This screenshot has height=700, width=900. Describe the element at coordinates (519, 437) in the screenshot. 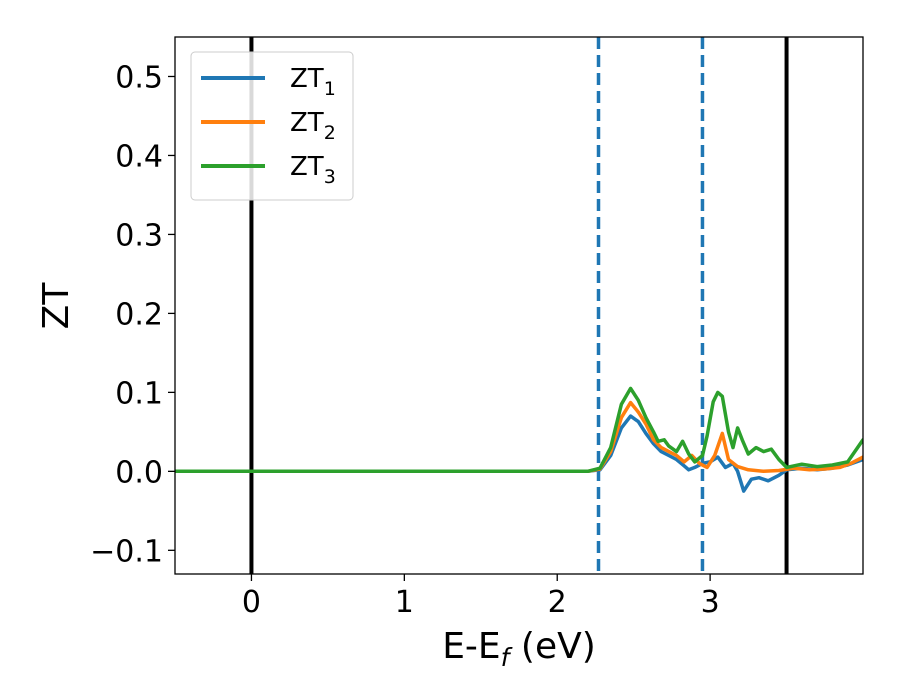

I see `series-line-zt2` at that location.